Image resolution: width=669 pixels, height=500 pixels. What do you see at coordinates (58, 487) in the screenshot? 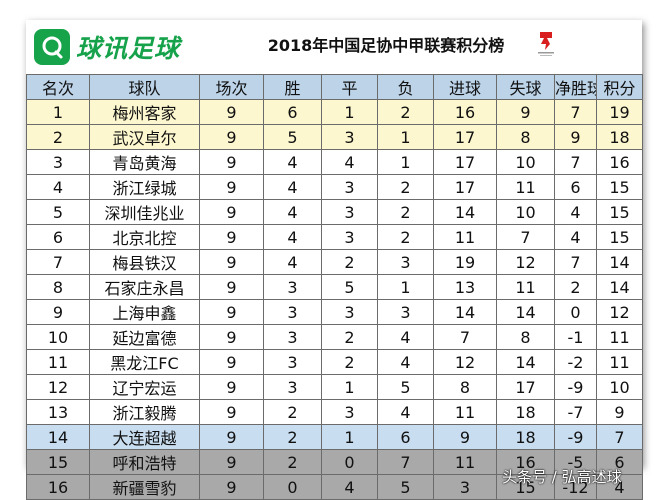
I see `rank-cell: 16` at bounding box center [58, 487].